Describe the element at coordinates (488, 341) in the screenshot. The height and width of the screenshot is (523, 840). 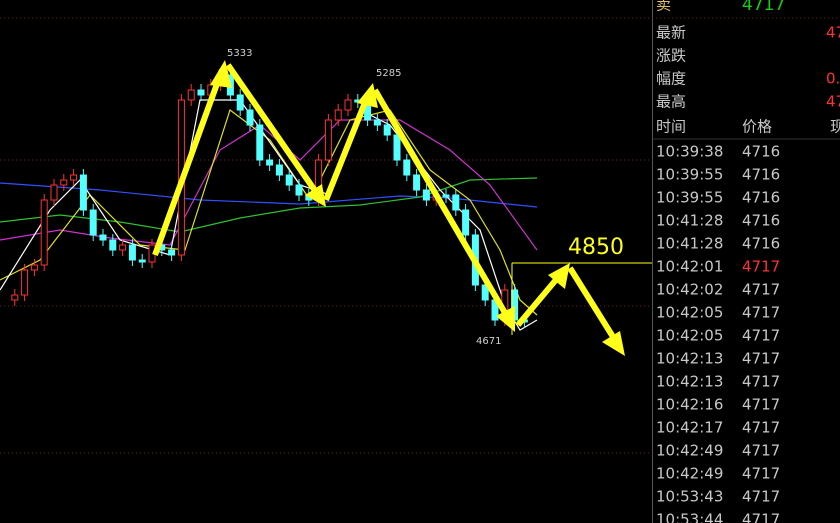
I see `low-label: 4671` at that location.